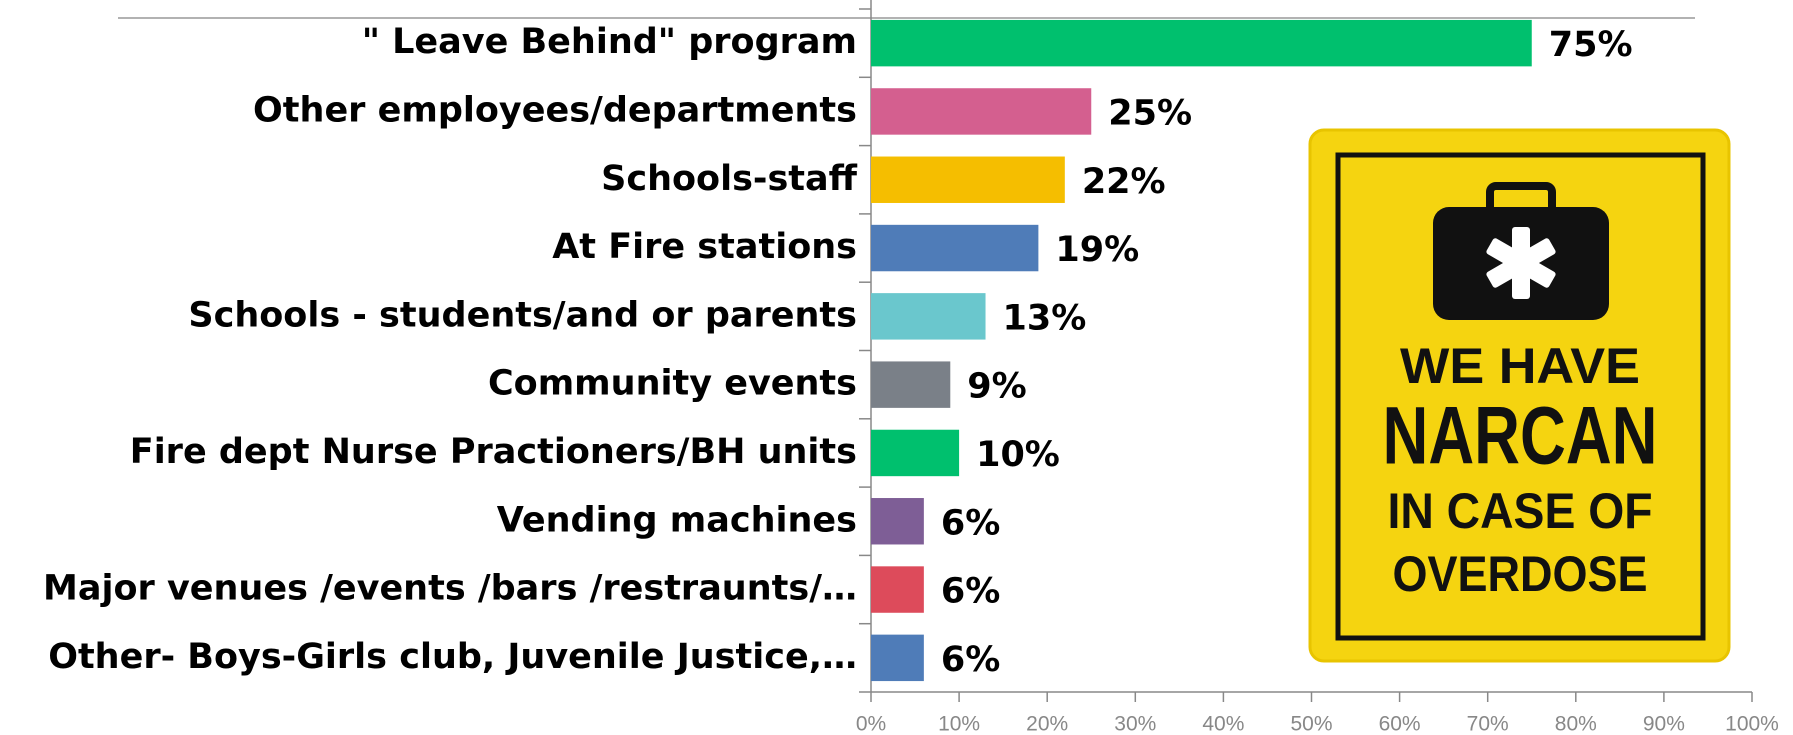  Describe the element at coordinates (555, 110) in the screenshot. I see `category-label: Other employees/departments` at that location.